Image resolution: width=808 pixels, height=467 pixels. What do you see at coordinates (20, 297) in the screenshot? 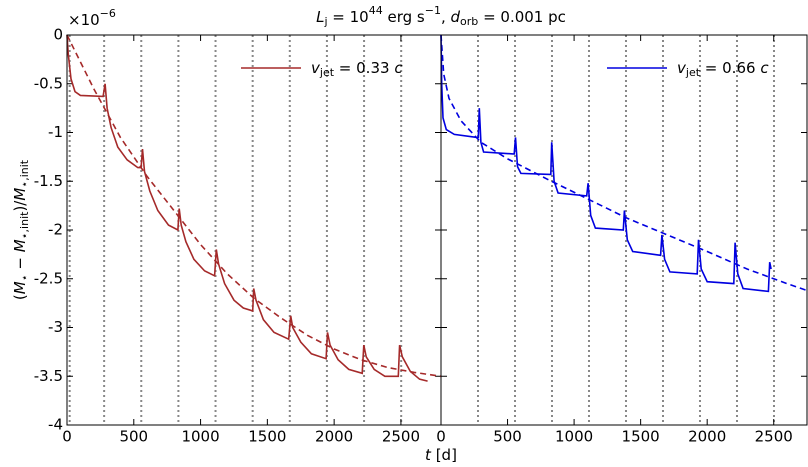
I see `y-axis-label-part: (` at bounding box center [20, 297].